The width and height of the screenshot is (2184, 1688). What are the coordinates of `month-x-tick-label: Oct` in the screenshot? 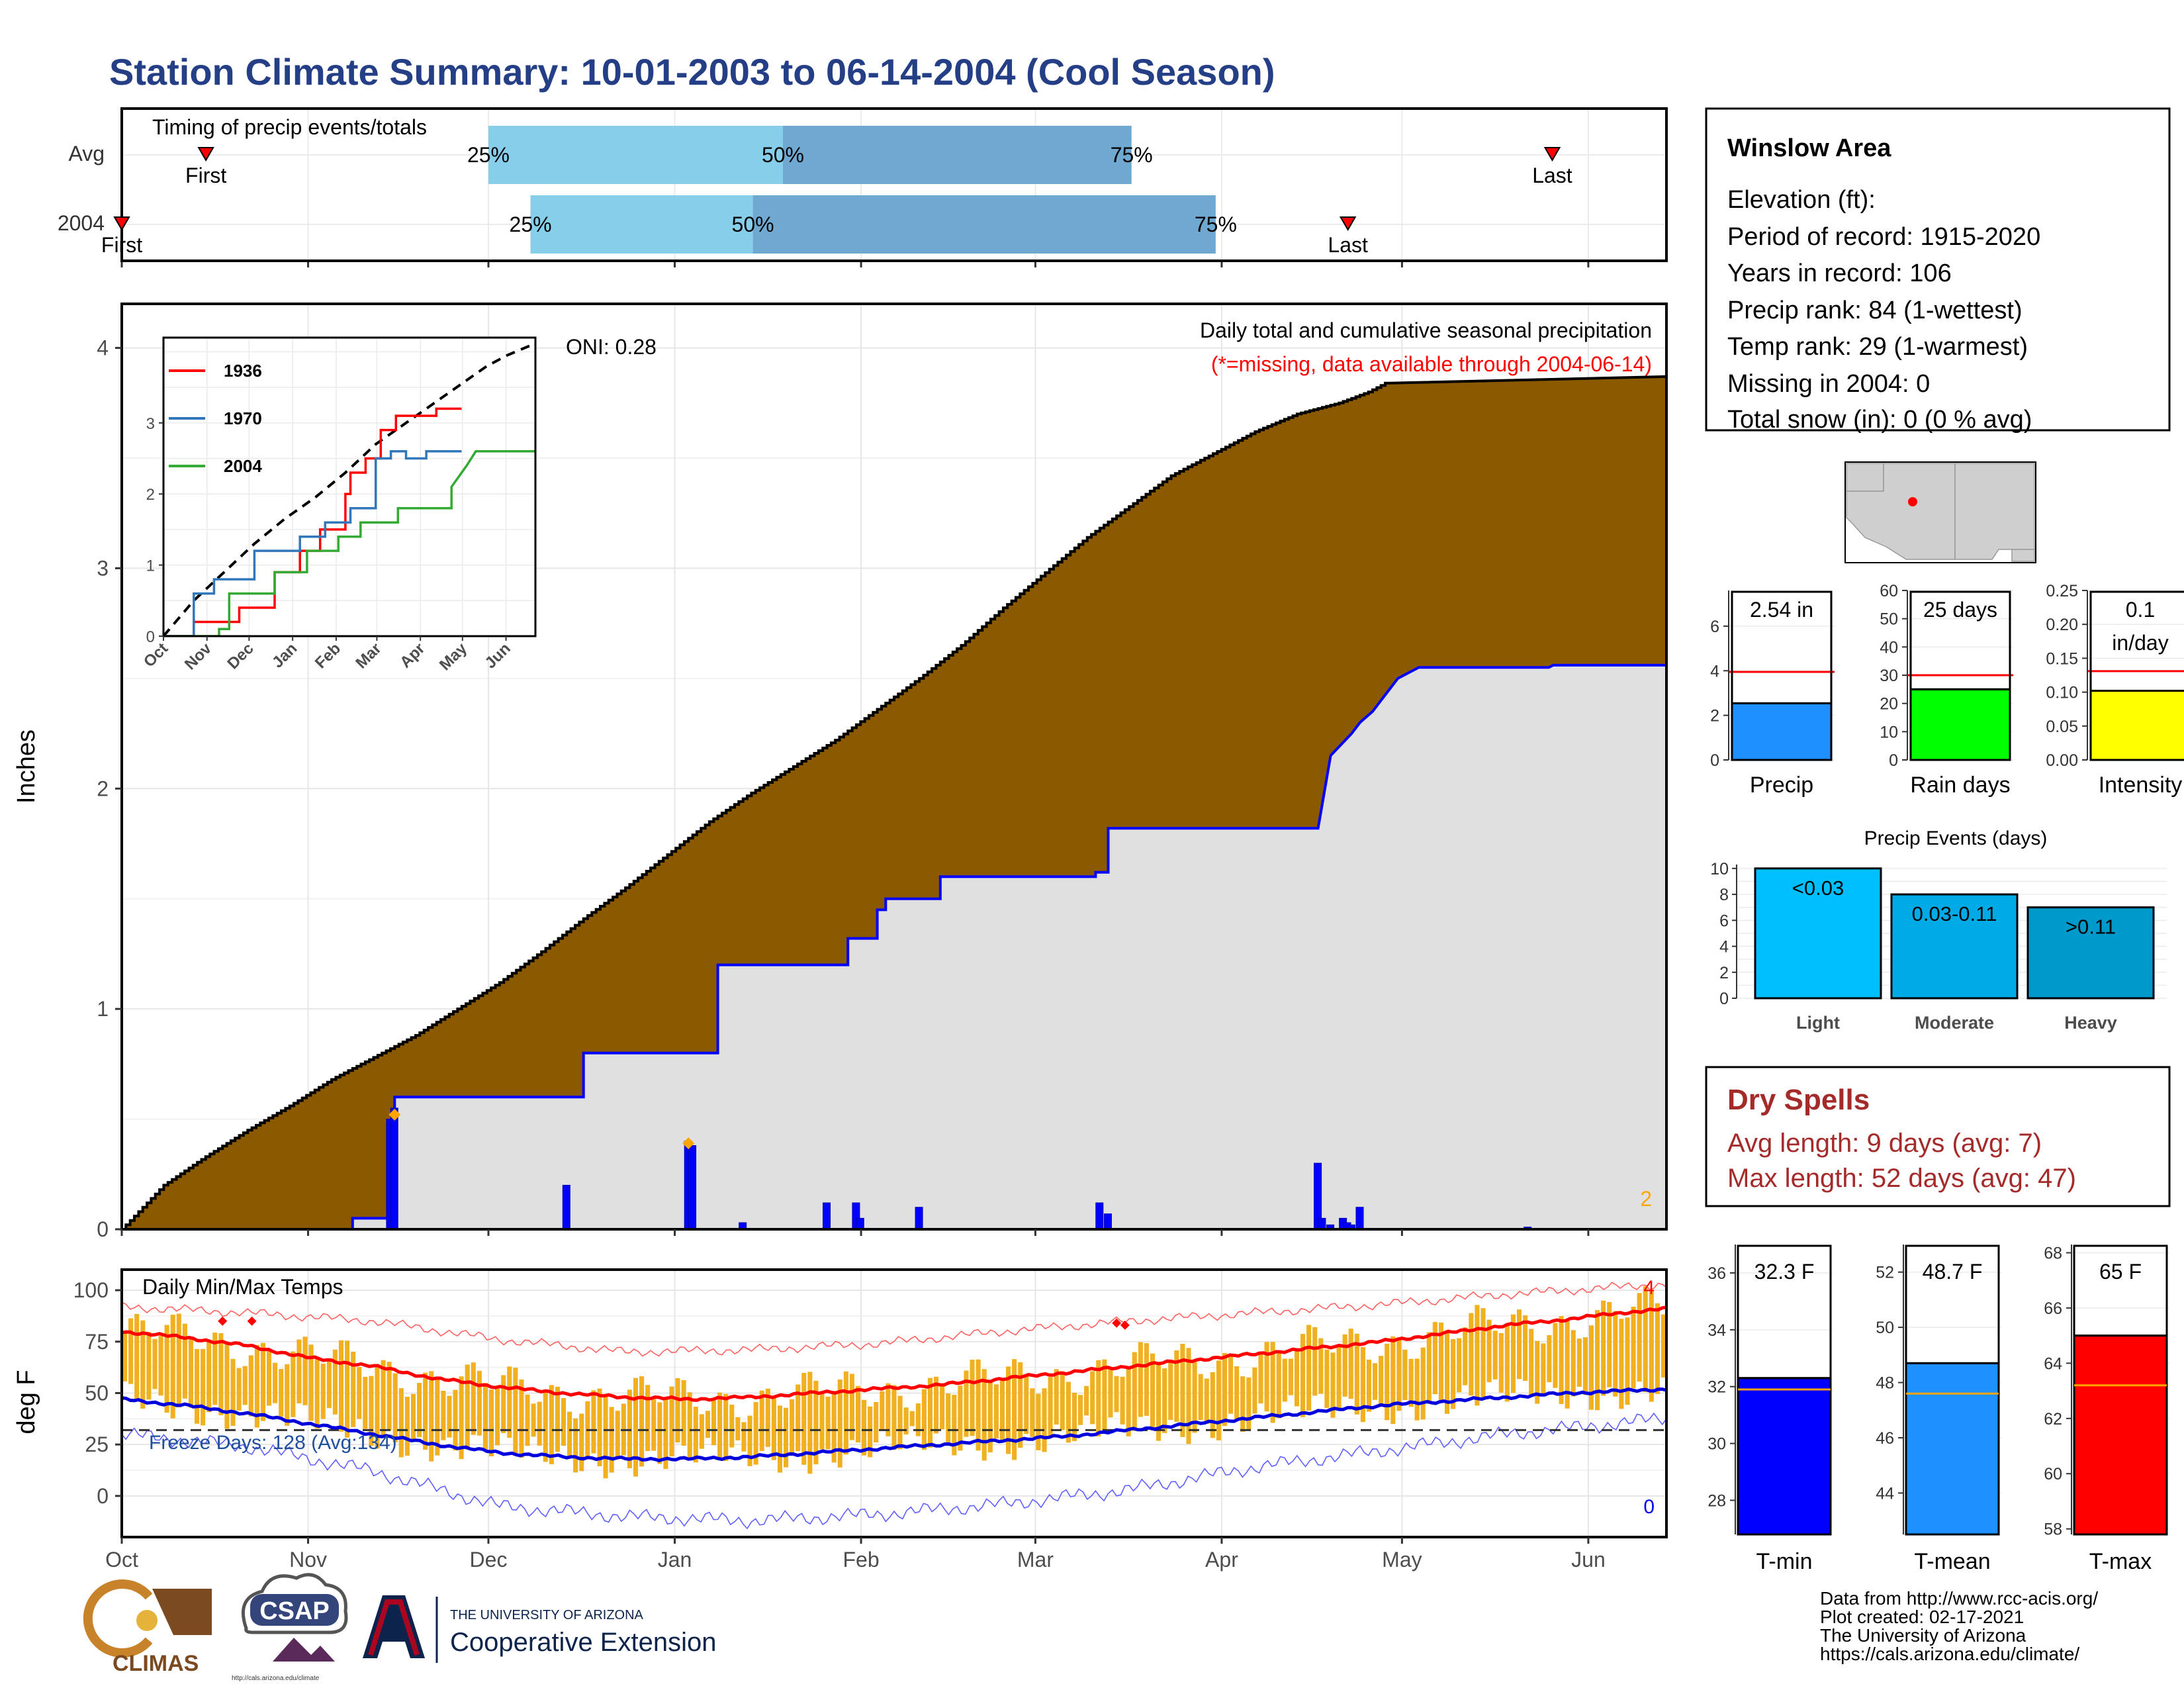 It's located at (121, 1559).